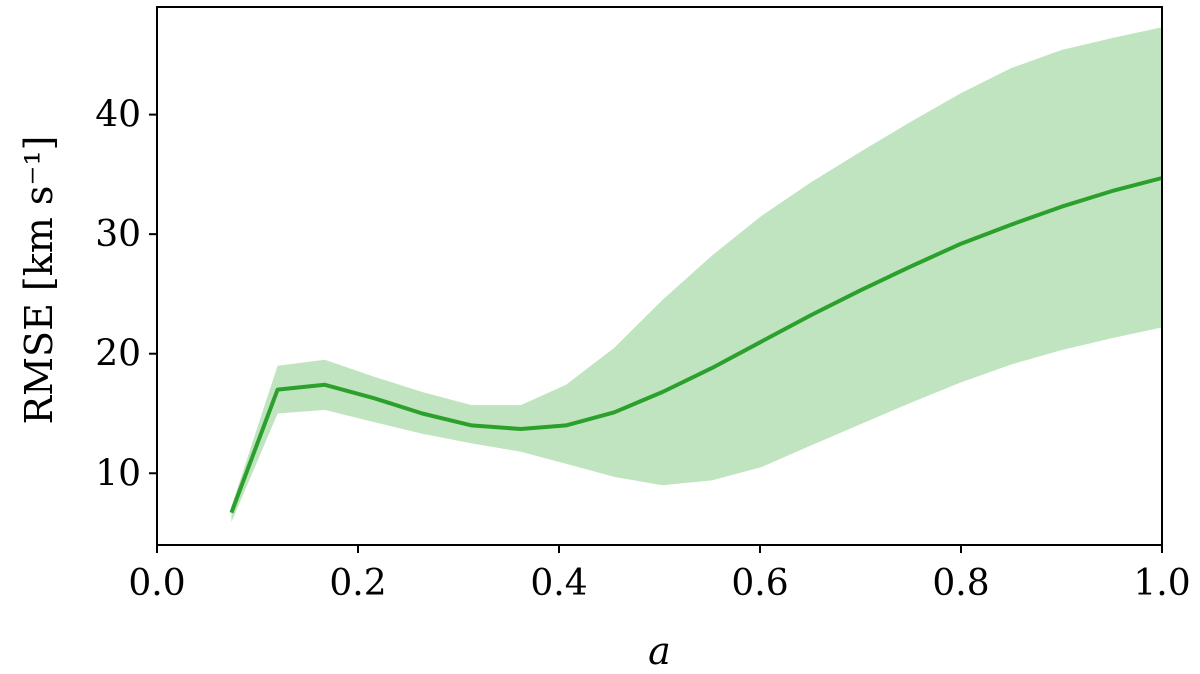 The width and height of the screenshot is (1200, 674). I want to click on y-tick-label: 10, so click(118, 473).